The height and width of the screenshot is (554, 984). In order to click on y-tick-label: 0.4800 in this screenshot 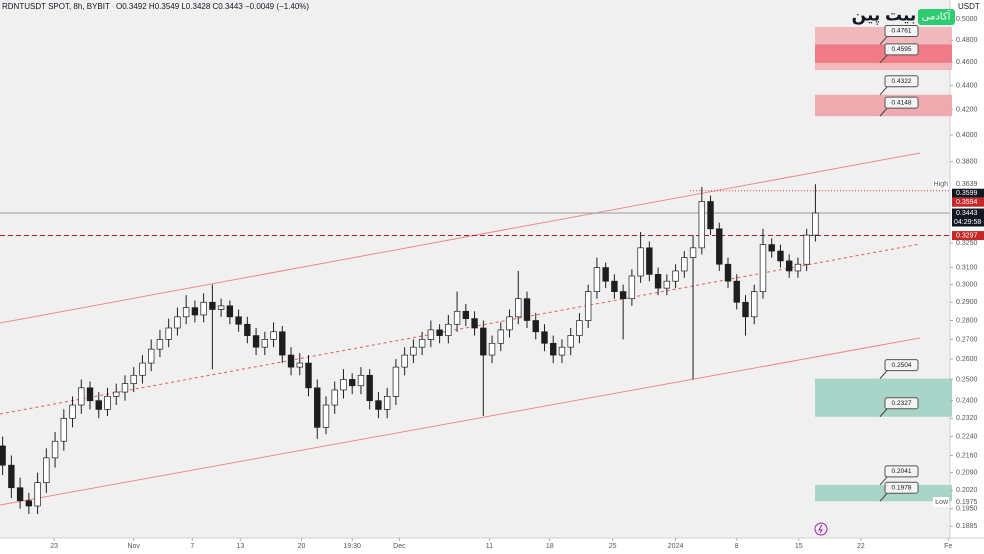, I will do `click(967, 40)`.